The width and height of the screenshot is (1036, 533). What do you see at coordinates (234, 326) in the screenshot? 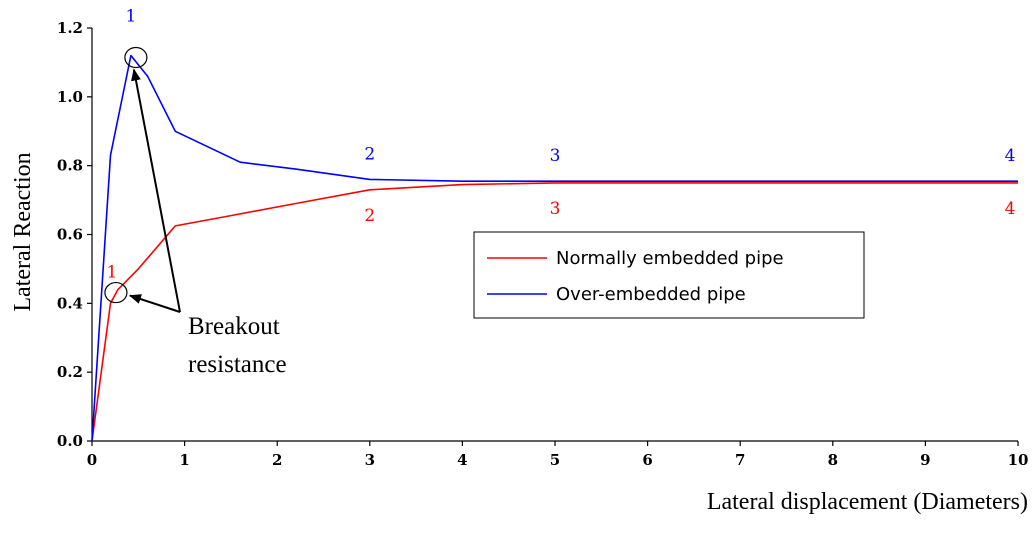
I see `annotation-line-1: Breakout` at bounding box center [234, 326].